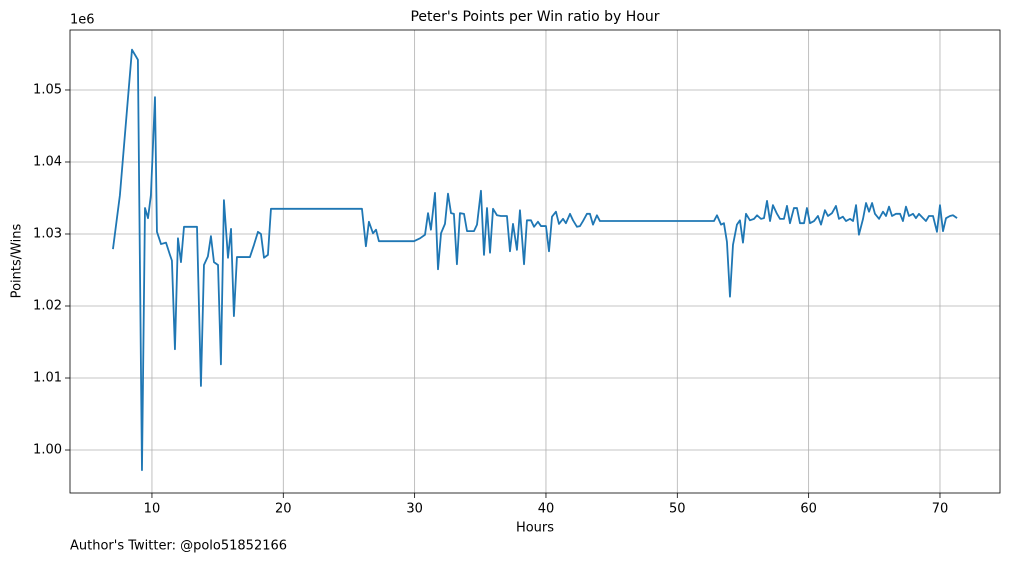 The image size is (1010, 562). Describe the element at coordinates (82, 20) in the screenshot. I see `y-offset-label: 1e6` at that location.